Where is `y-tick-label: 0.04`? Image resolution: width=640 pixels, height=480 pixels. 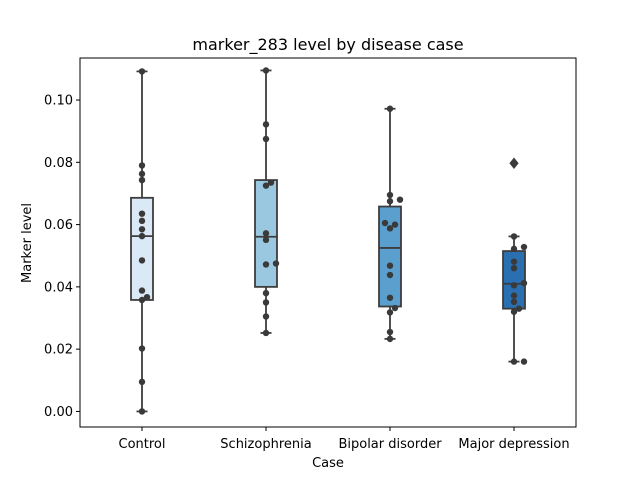
y-tick-label: 0.04 is located at coordinates (58, 287).